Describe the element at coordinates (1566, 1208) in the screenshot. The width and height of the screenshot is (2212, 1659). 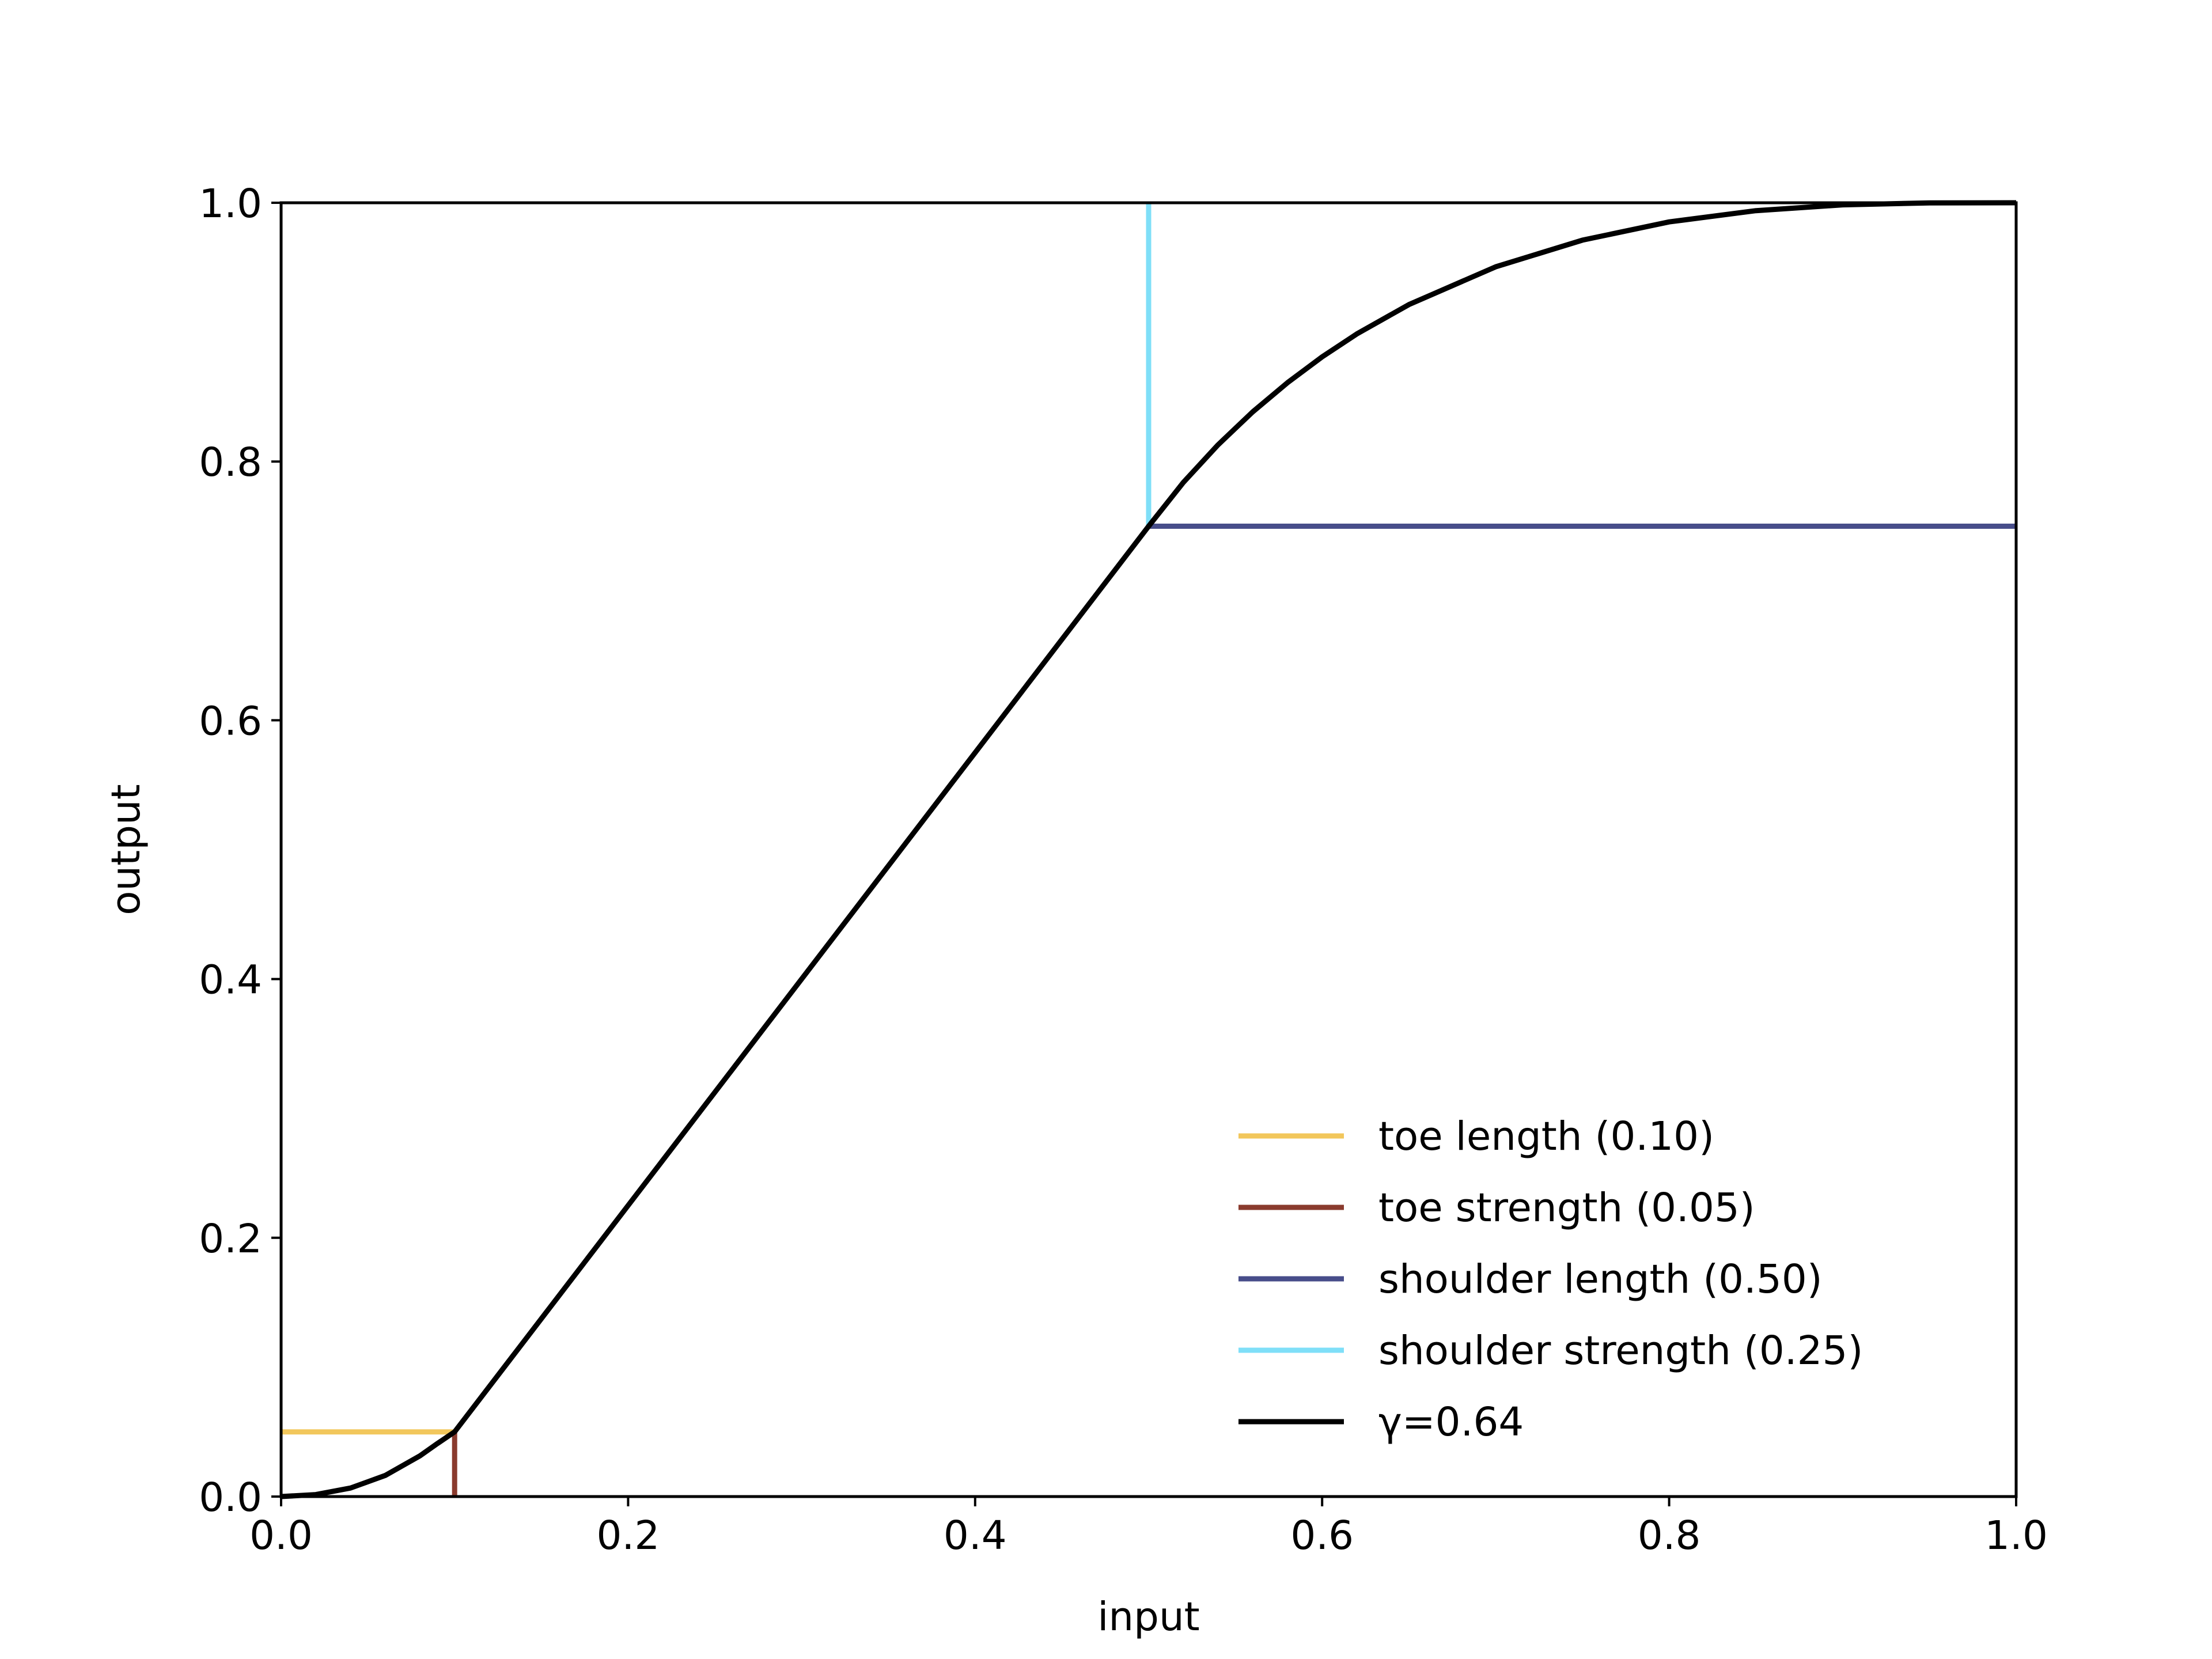
I see `legend-label-2: toe strength (0.05)` at that location.